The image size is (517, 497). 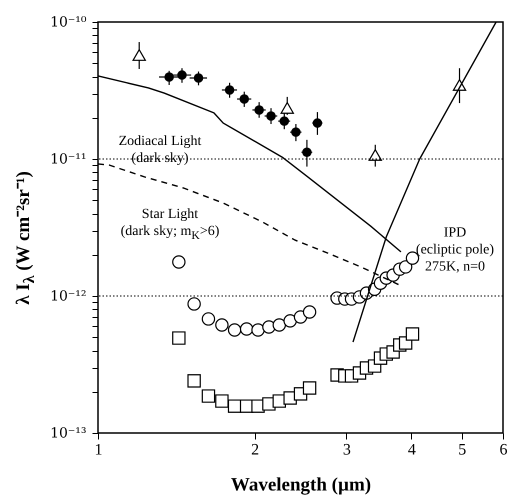 What do you see at coordinates (504, 450) in the screenshot?
I see `x-tick-label: 6` at bounding box center [504, 450].